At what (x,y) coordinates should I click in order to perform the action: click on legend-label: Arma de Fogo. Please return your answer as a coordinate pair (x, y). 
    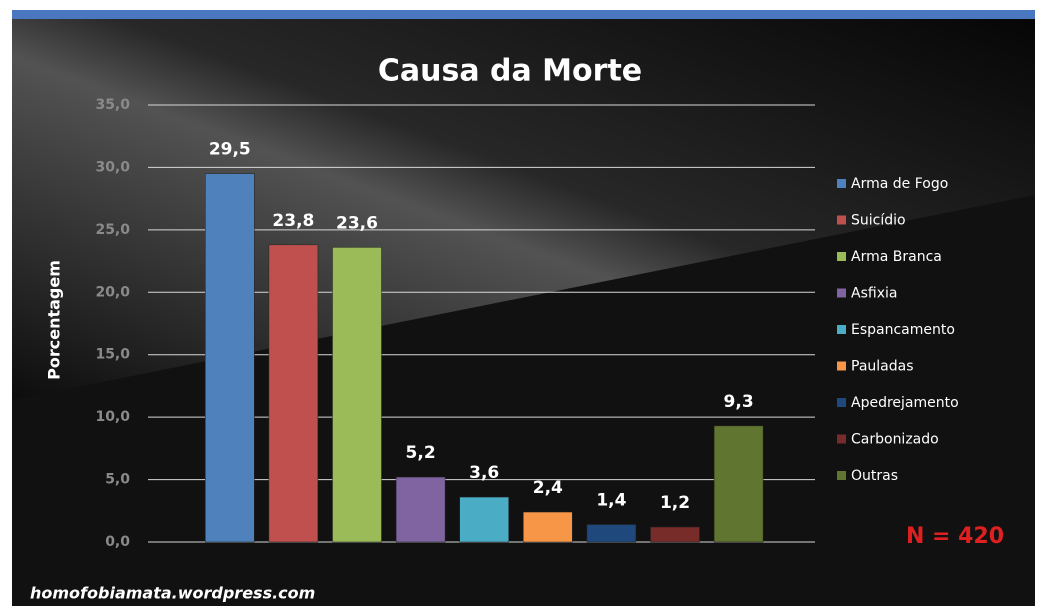
    Looking at the image, I should click on (899, 184).